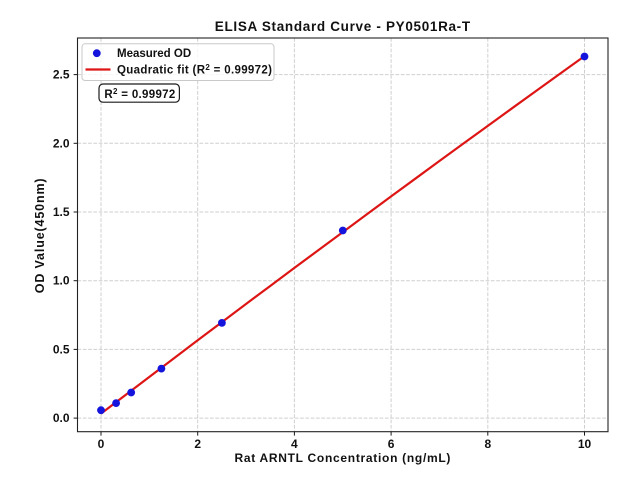  I want to click on svg-text: 2, so click(197, 444).